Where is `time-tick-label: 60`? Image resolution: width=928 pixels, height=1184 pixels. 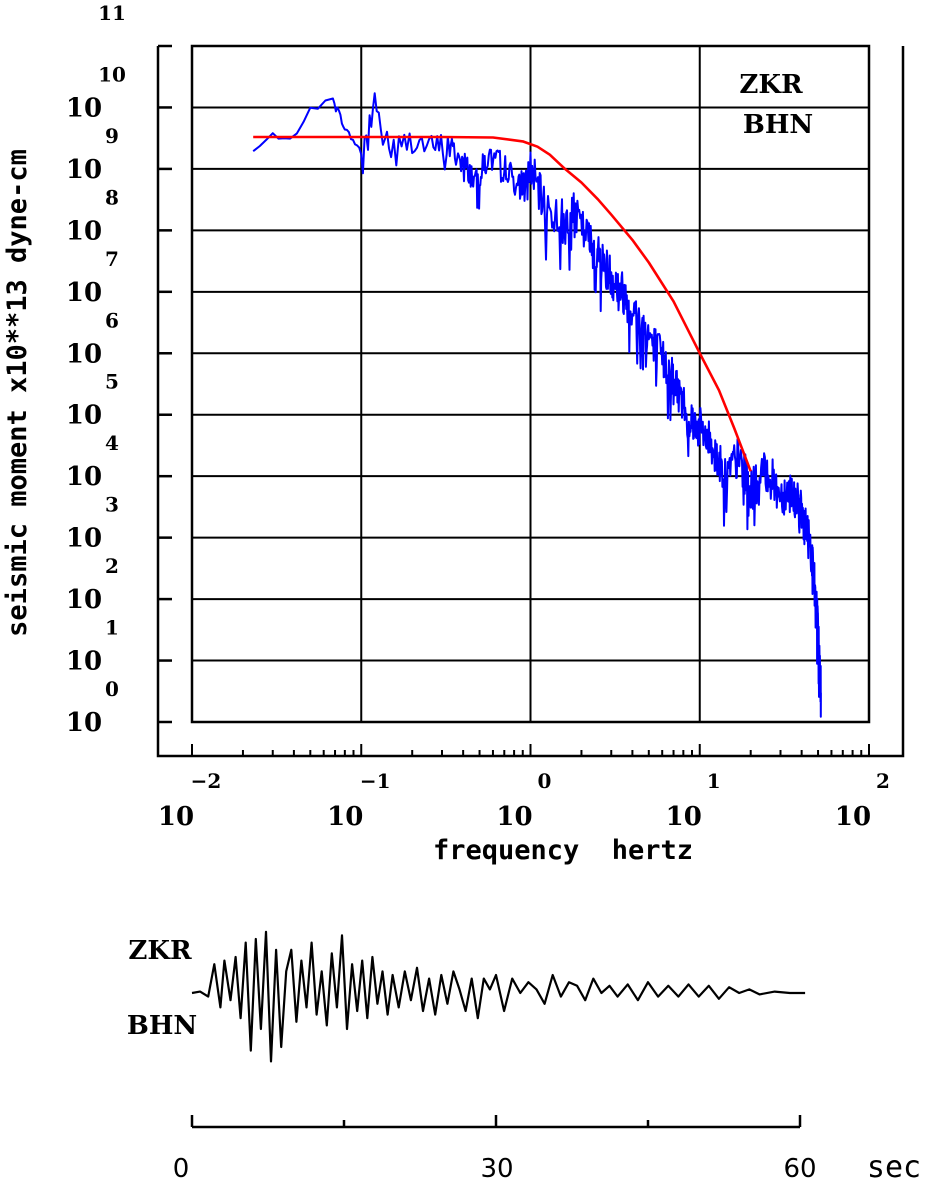 time-tick-label: 60 is located at coordinates (799, 1169).